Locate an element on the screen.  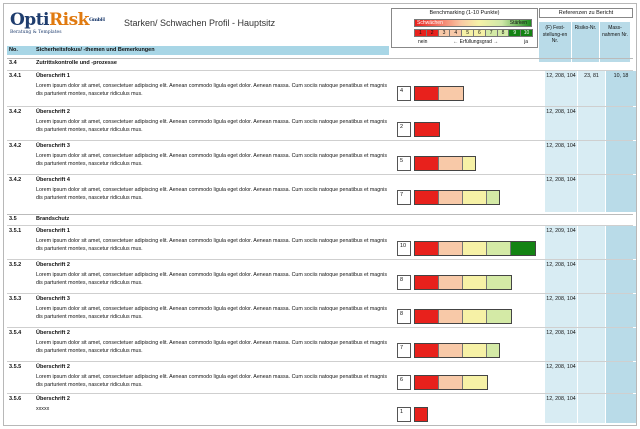
logo-opti: Opti is located at coordinates (30, 20).